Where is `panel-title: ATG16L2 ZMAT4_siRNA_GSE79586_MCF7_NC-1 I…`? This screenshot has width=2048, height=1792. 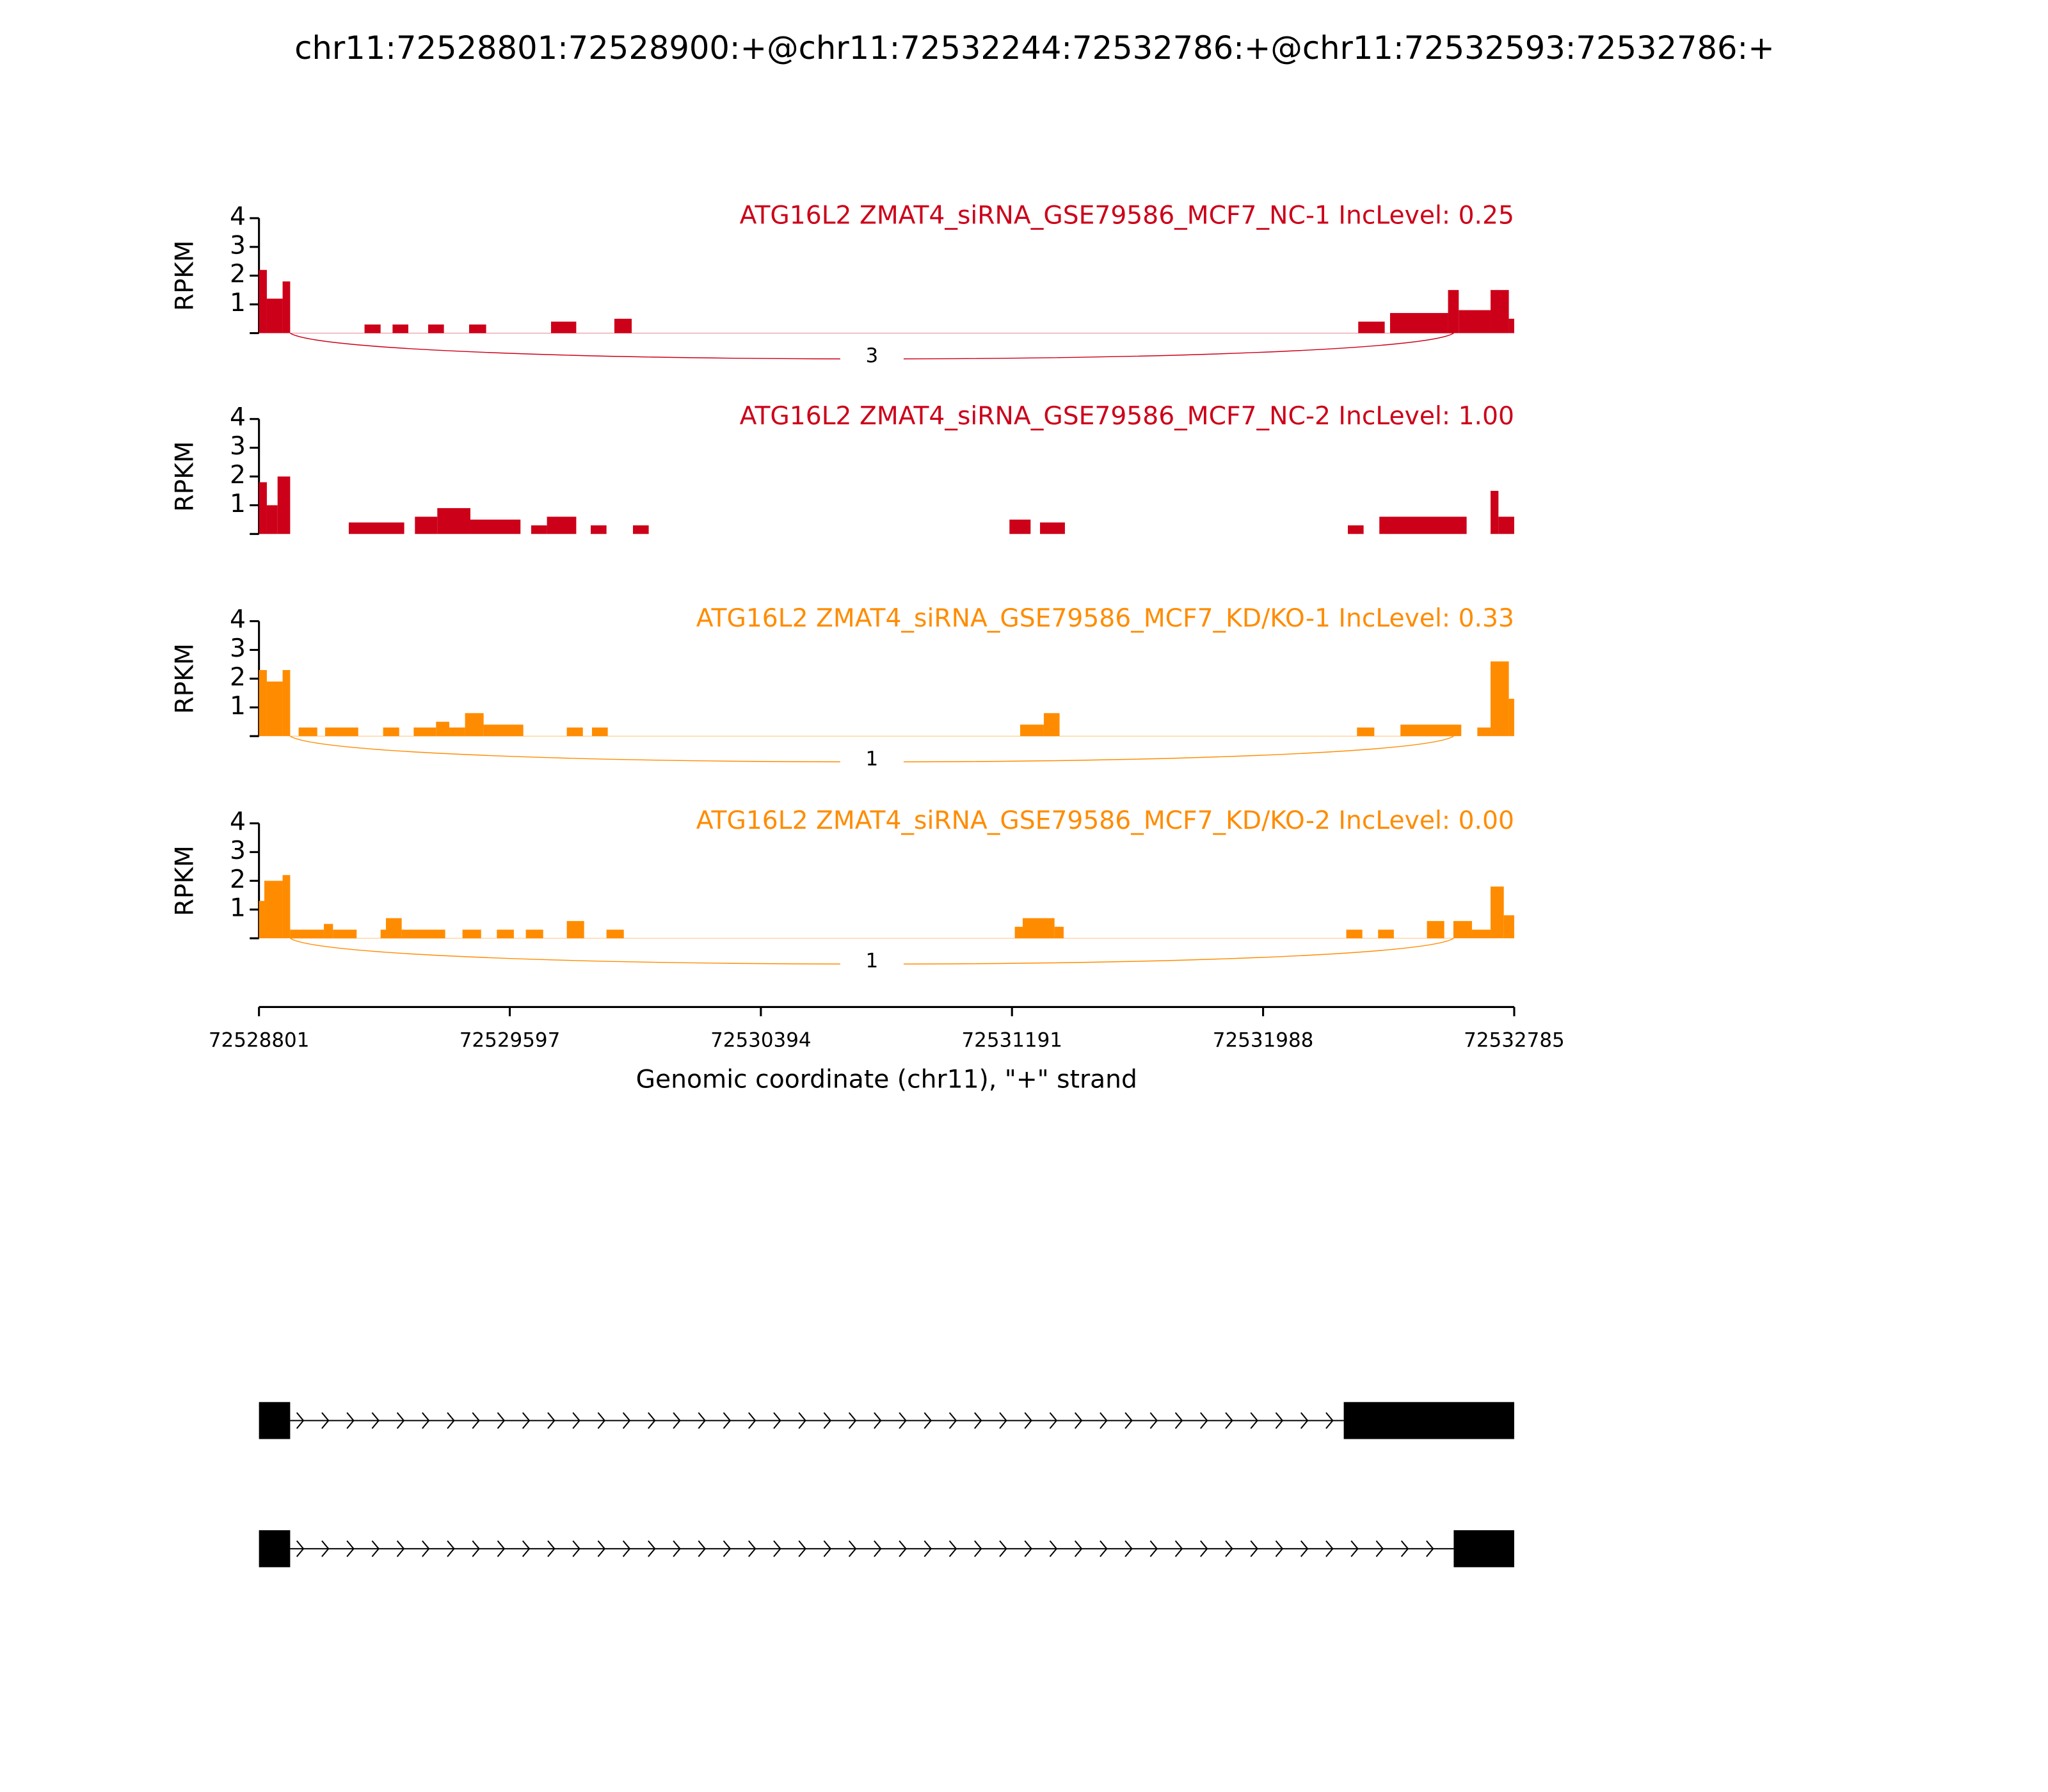 panel-title: ATG16L2 ZMAT4_siRNA_GSE79586_MCF7_NC-1 I… is located at coordinates (1127, 215).